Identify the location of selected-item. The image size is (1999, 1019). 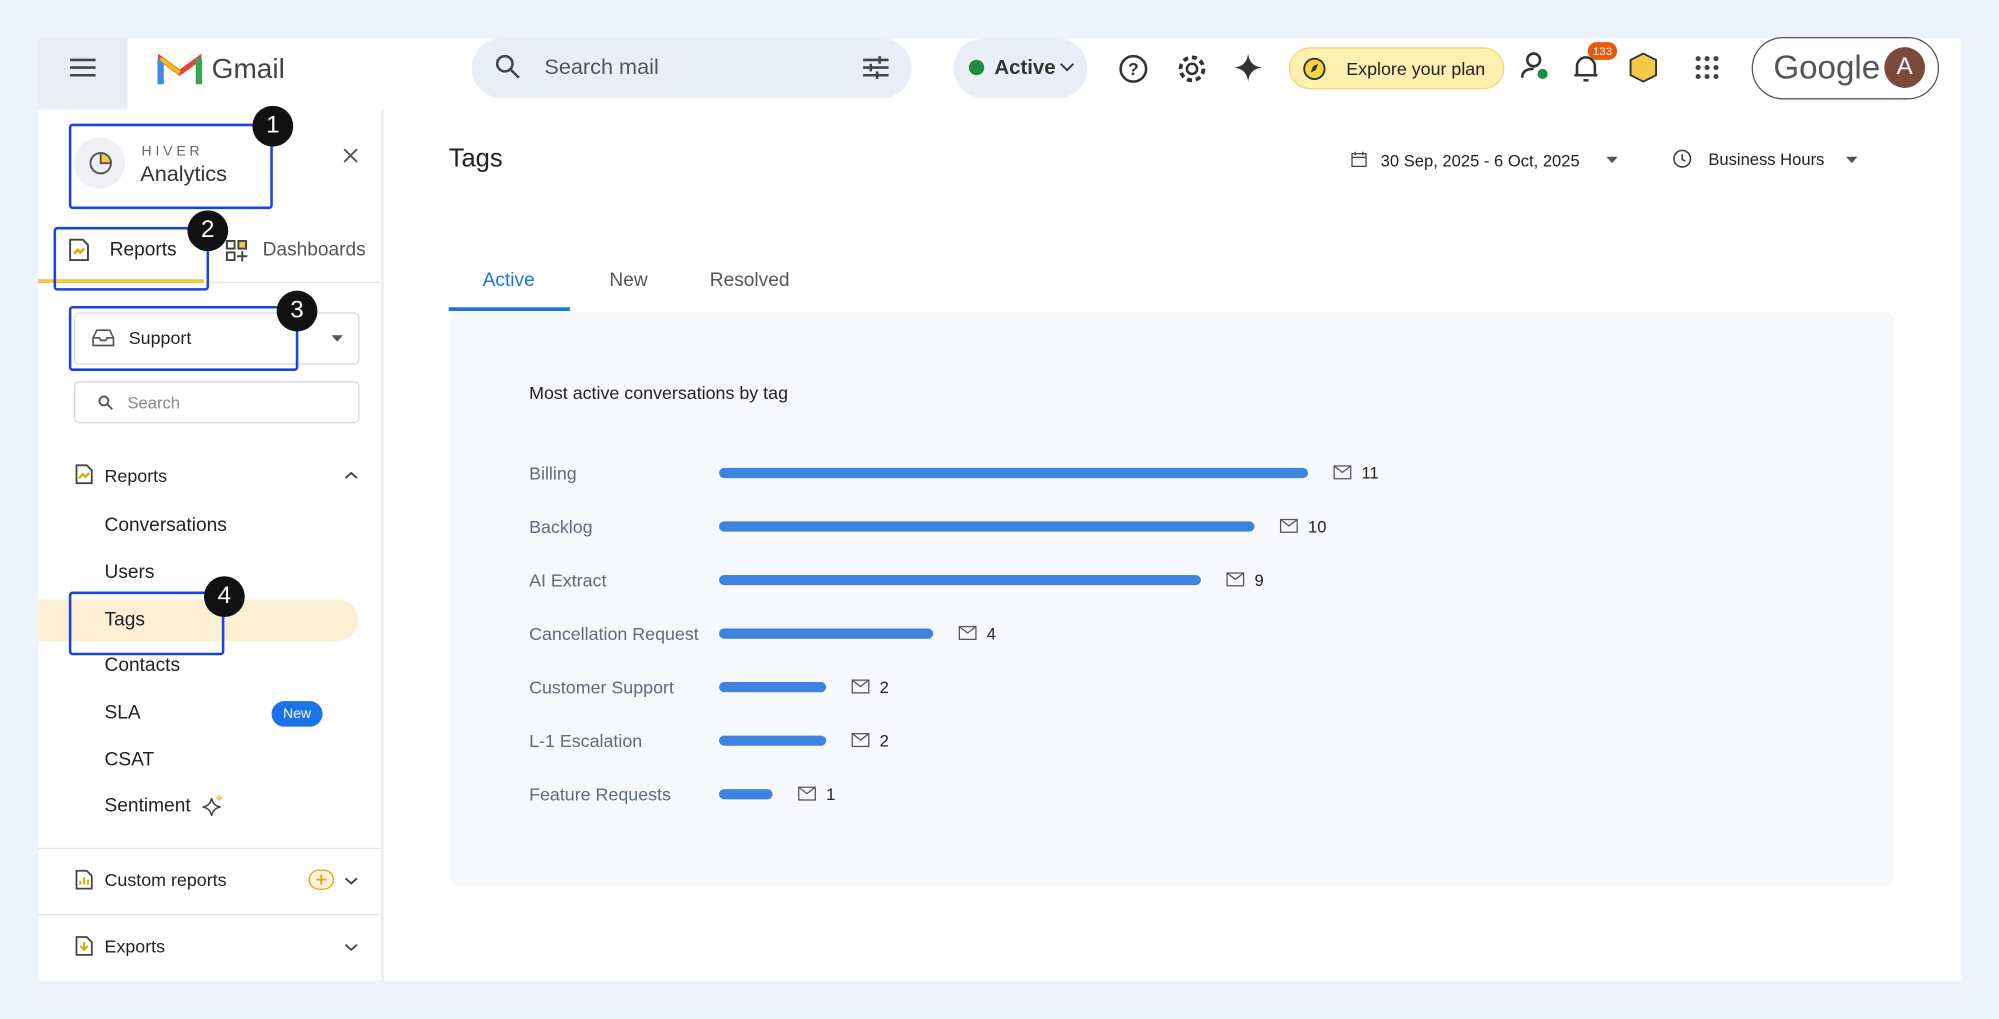
(198, 620).